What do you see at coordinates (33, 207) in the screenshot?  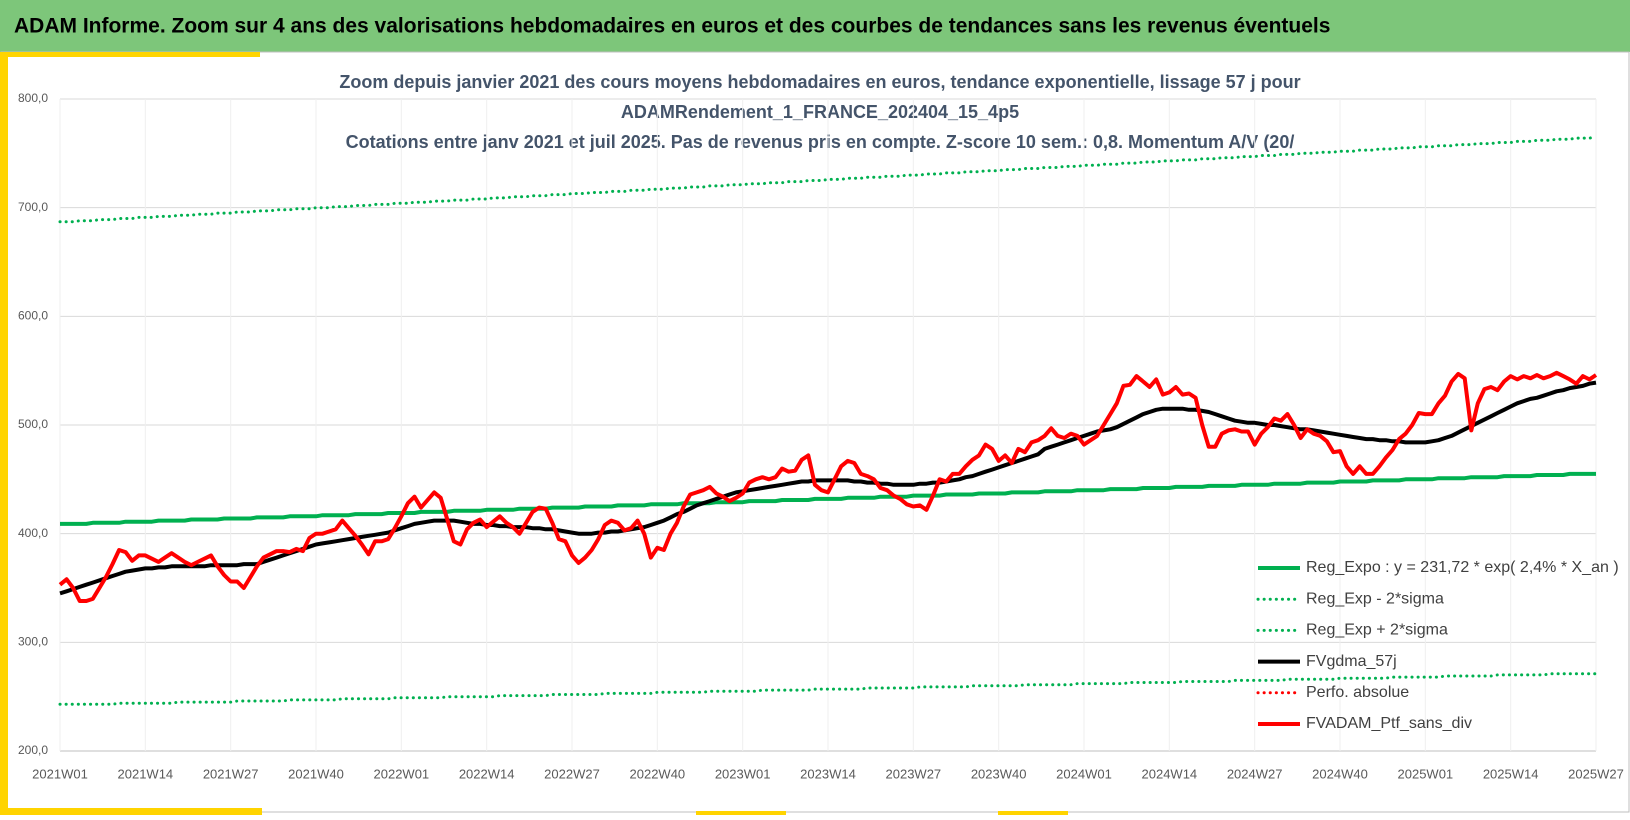 I see `y-tick-label: 700,0` at bounding box center [33, 207].